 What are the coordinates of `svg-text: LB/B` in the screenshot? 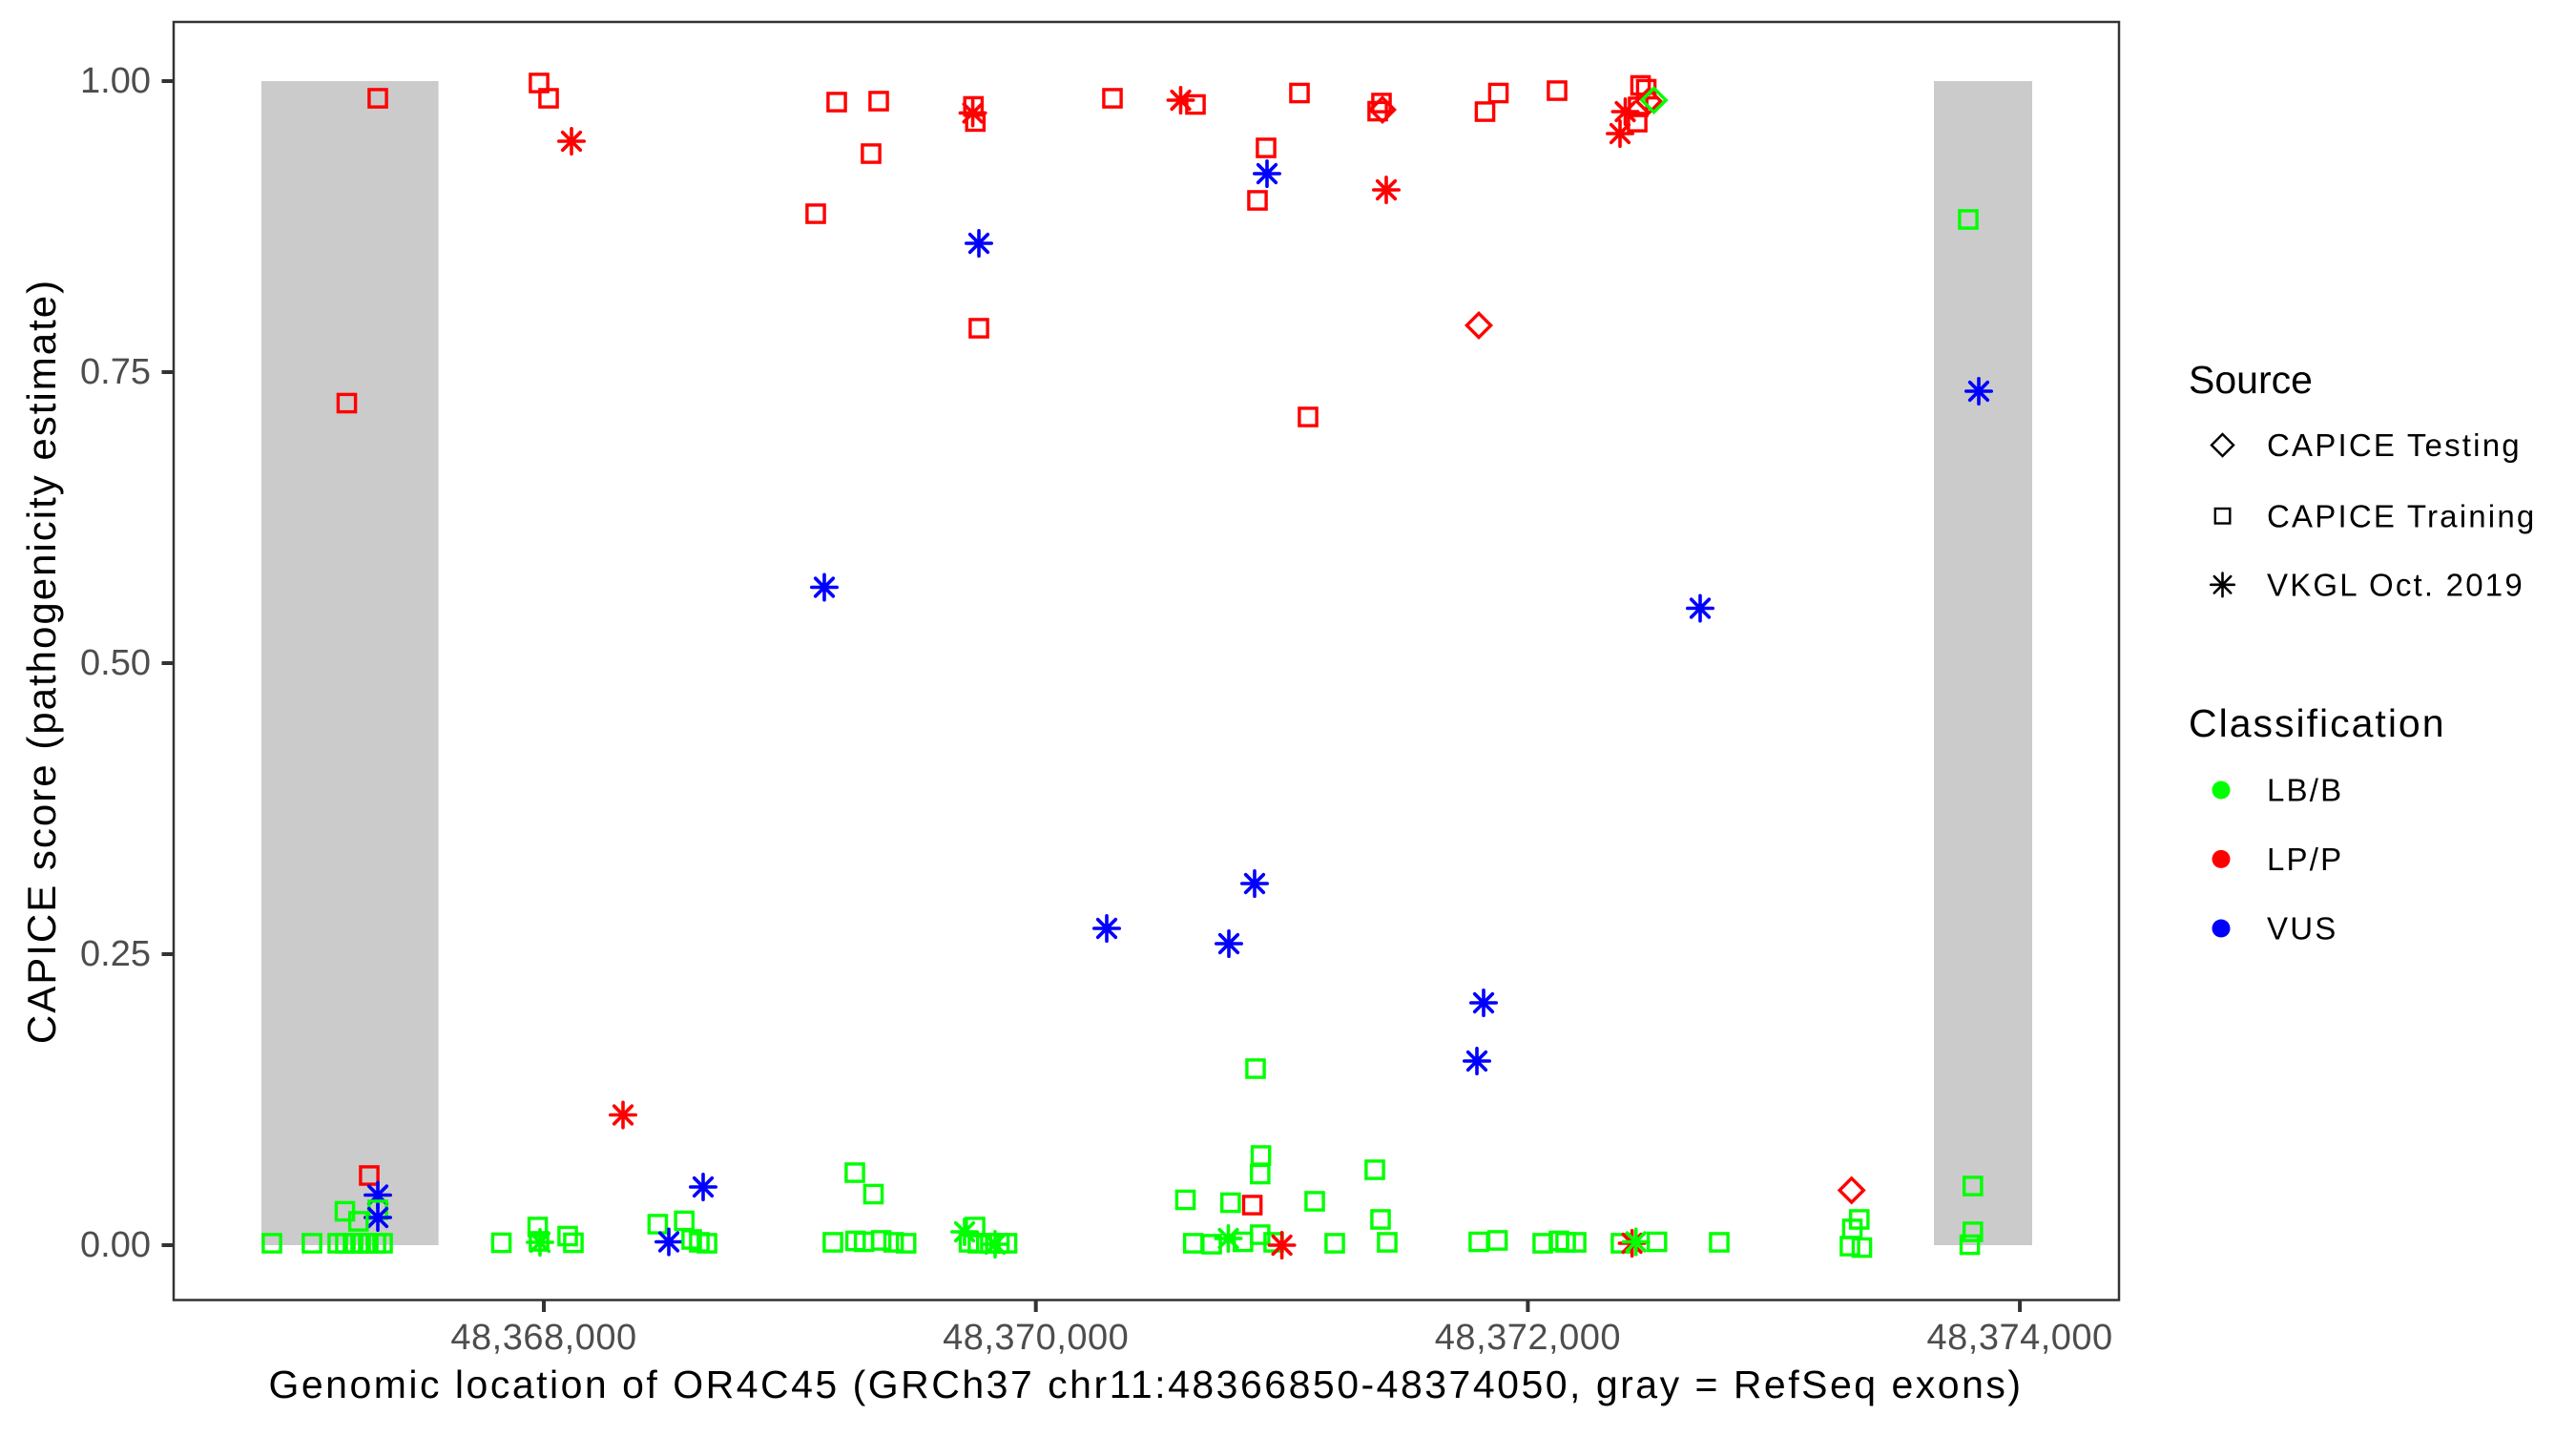 It's located at (2305, 790).